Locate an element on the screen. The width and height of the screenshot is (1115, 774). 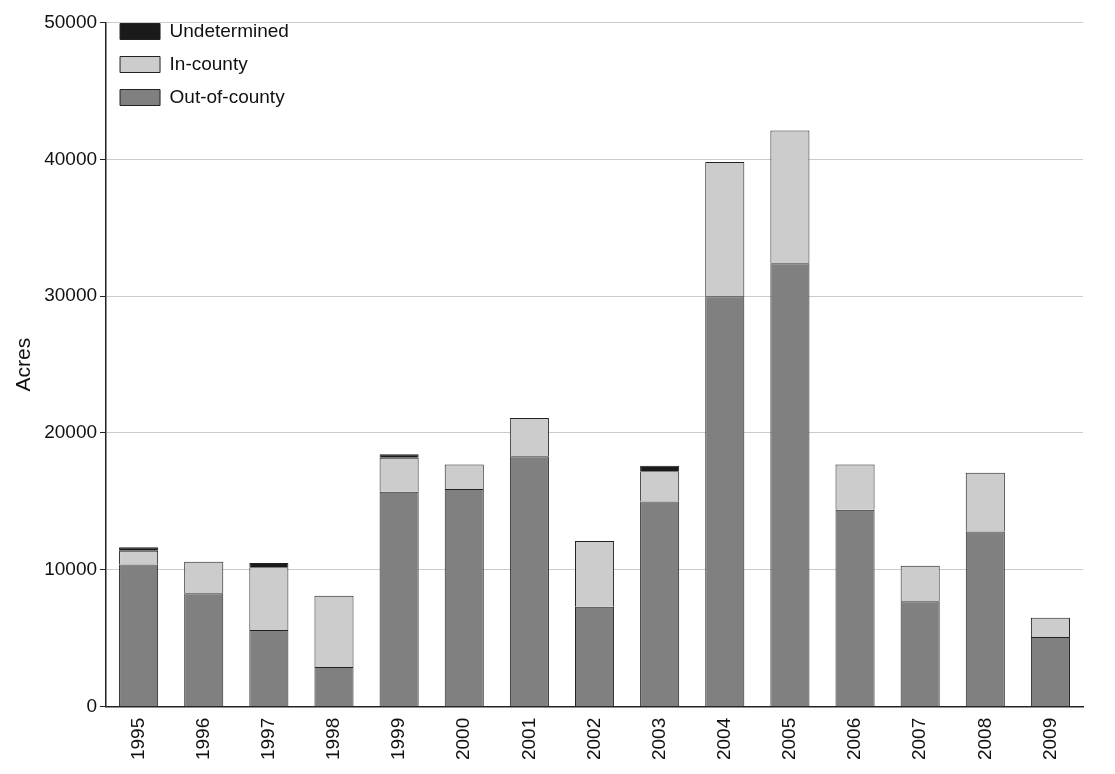
y-tick-label: 30000 is located at coordinates (71, 295).